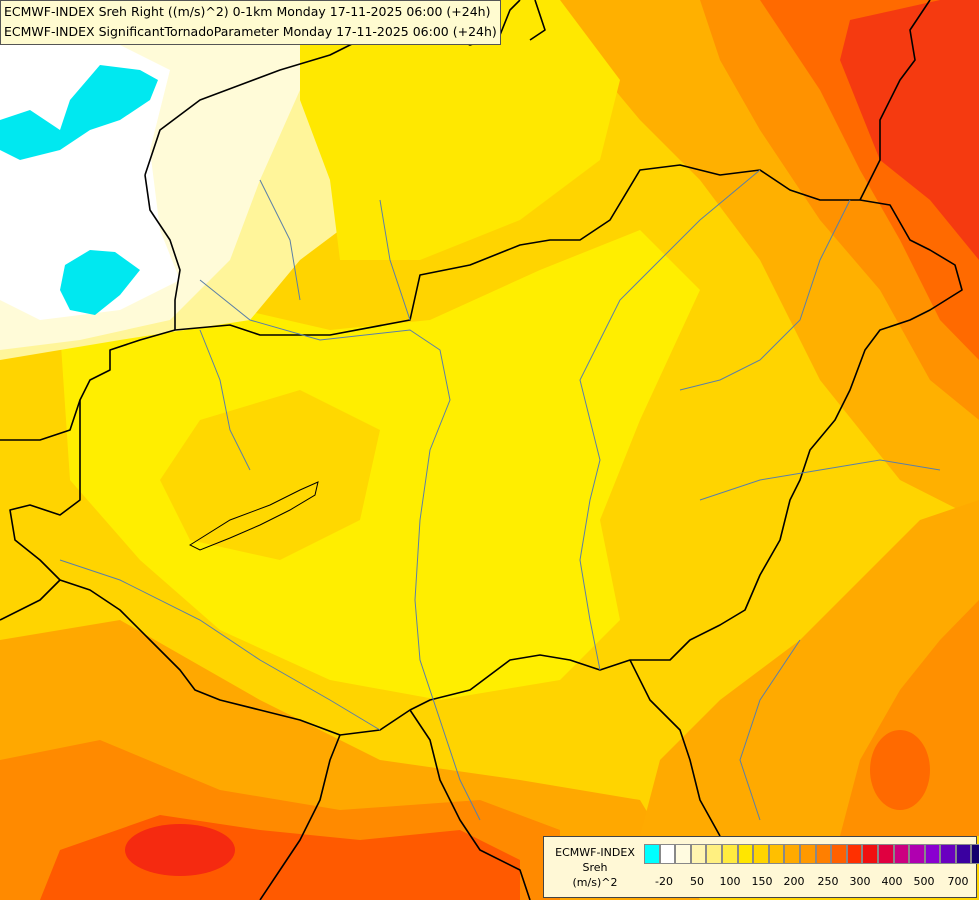  What do you see at coordinates (770, 730) in the screenshot?
I see `river-s1` at bounding box center [770, 730].